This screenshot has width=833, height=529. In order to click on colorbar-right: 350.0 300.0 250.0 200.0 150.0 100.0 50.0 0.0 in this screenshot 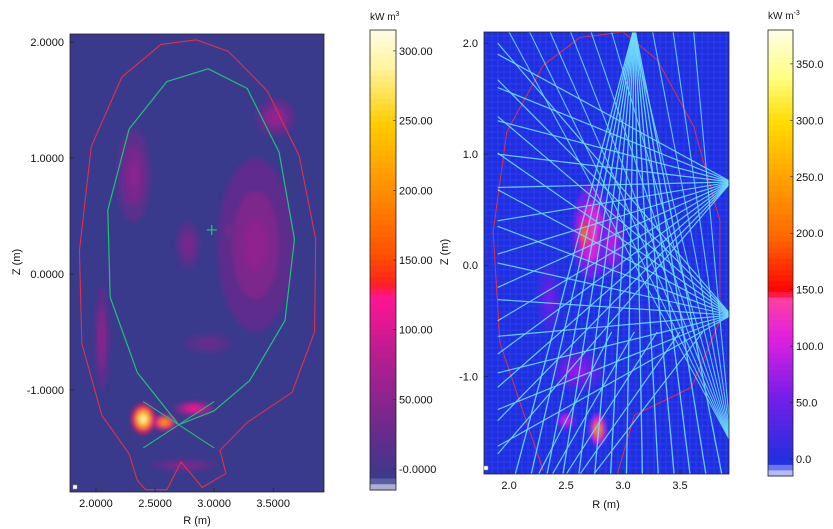, I will do `click(795, 253)`.